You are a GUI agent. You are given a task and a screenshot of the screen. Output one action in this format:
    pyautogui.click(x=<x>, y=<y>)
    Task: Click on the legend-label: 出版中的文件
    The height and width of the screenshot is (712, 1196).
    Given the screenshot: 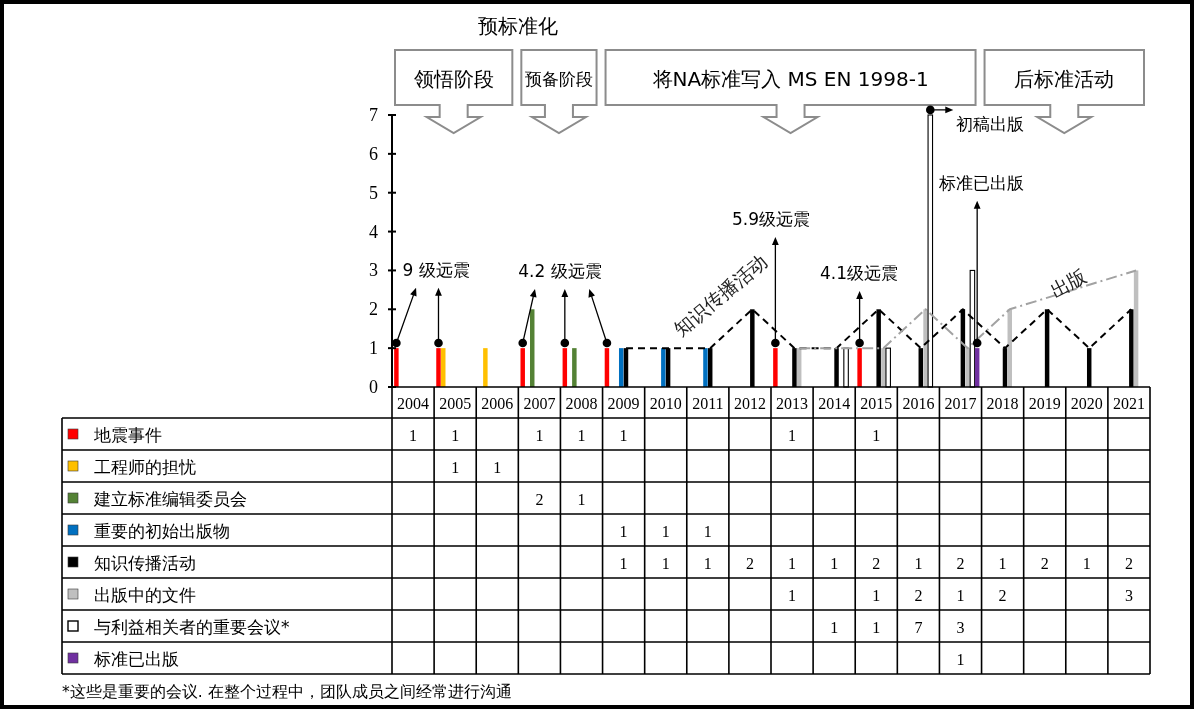 What is the action you would take?
    pyautogui.click(x=145, y=595)
    